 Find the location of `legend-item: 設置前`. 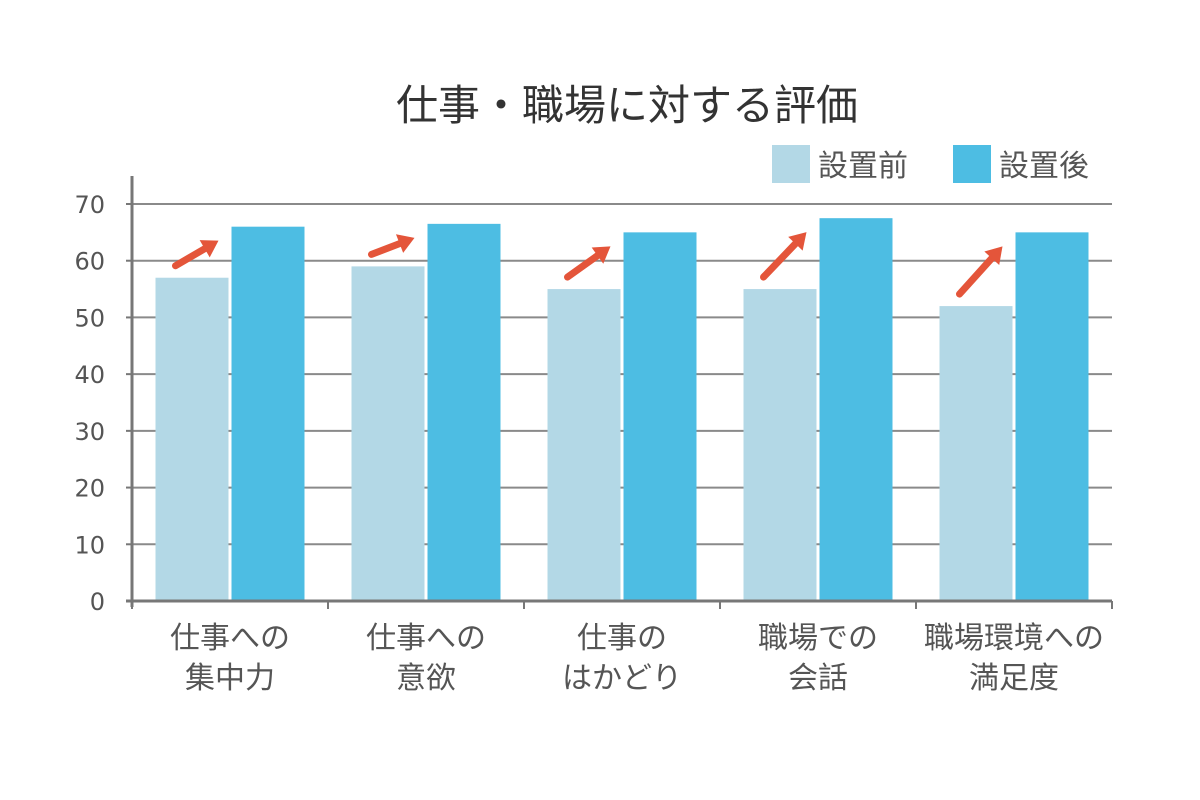

legend-item: 設置前 is located at coordinates (840, 164).